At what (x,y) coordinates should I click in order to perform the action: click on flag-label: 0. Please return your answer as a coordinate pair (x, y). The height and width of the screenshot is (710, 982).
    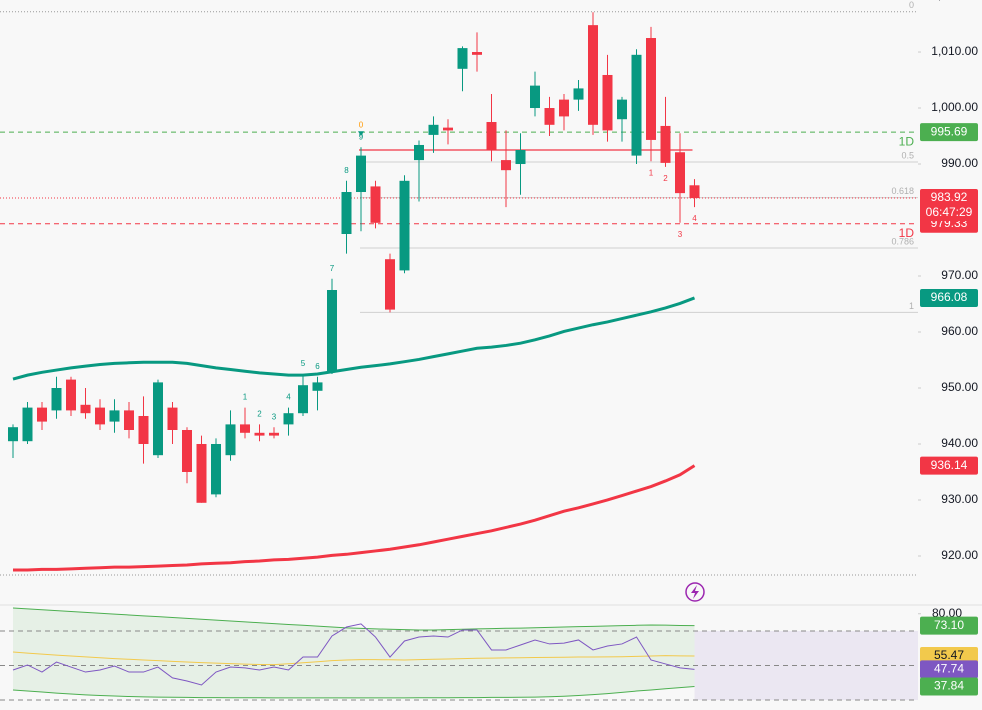
    Looking at the image, I should click on (361, 124).